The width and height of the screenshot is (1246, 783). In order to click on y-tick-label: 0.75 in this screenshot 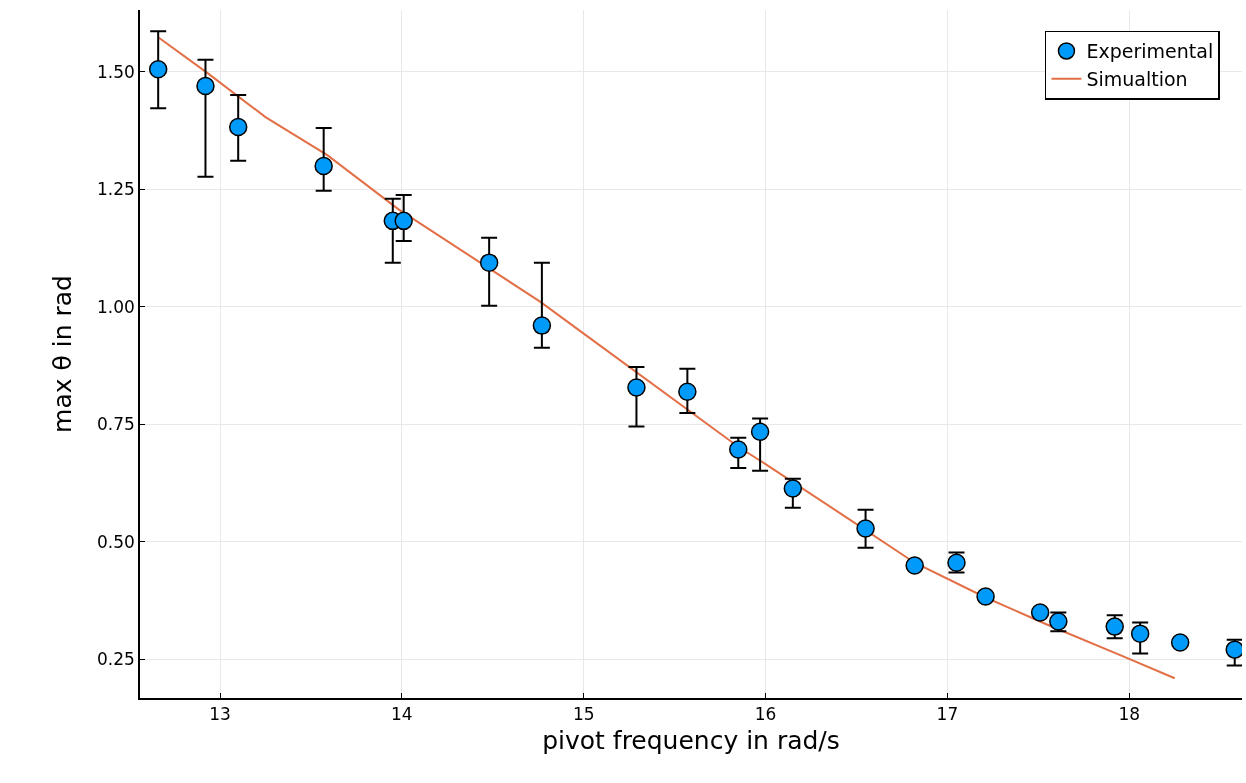, I will do `click(115, 424)`.